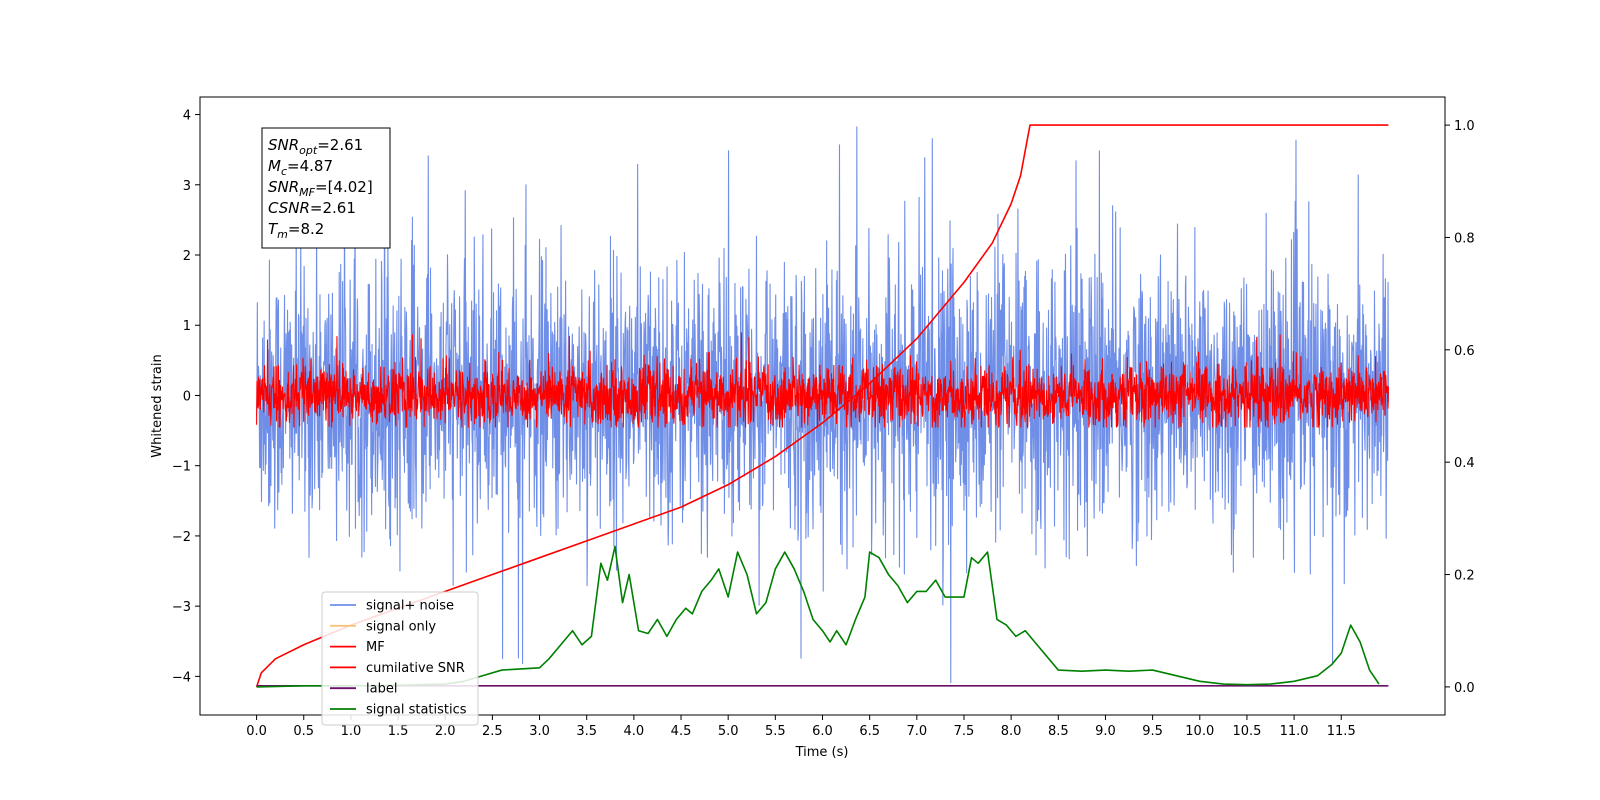 This screenshot has width=1600, height=800. I want to click on y-left-tick-label: 2, so click(187, 256).